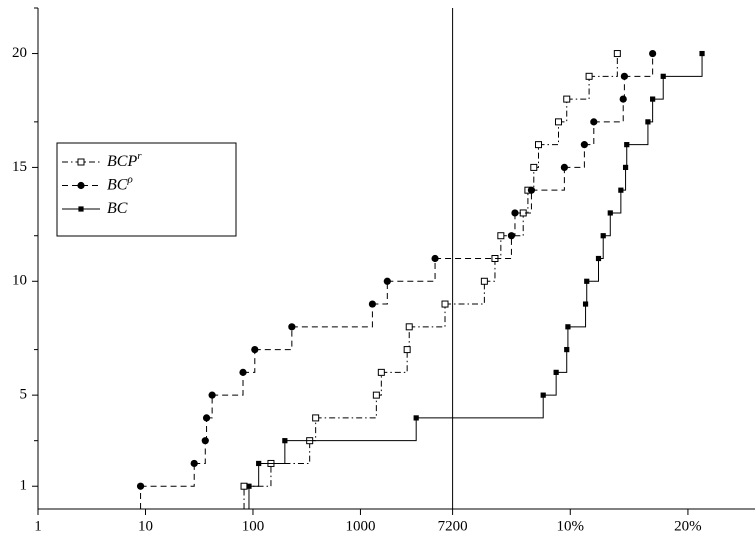 The image size is (755, 539). What do you see at coordinates (19, 281) in the screenshot?
I see `y-tick-label: 10` at bounding box center [19, 281].